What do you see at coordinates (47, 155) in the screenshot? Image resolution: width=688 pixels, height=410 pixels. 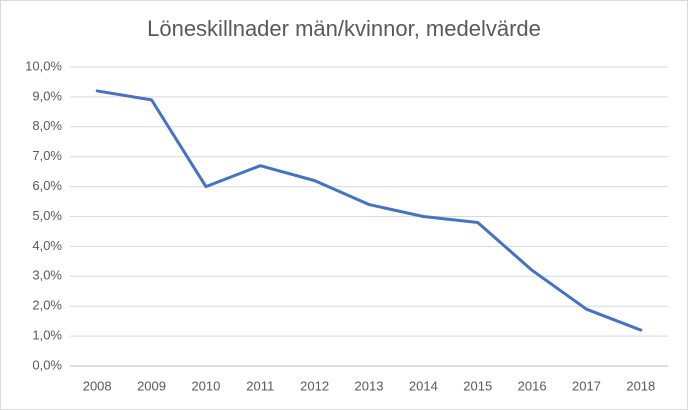 I see `y-tick-label: 7,0%` at bounding box center [47, 155].